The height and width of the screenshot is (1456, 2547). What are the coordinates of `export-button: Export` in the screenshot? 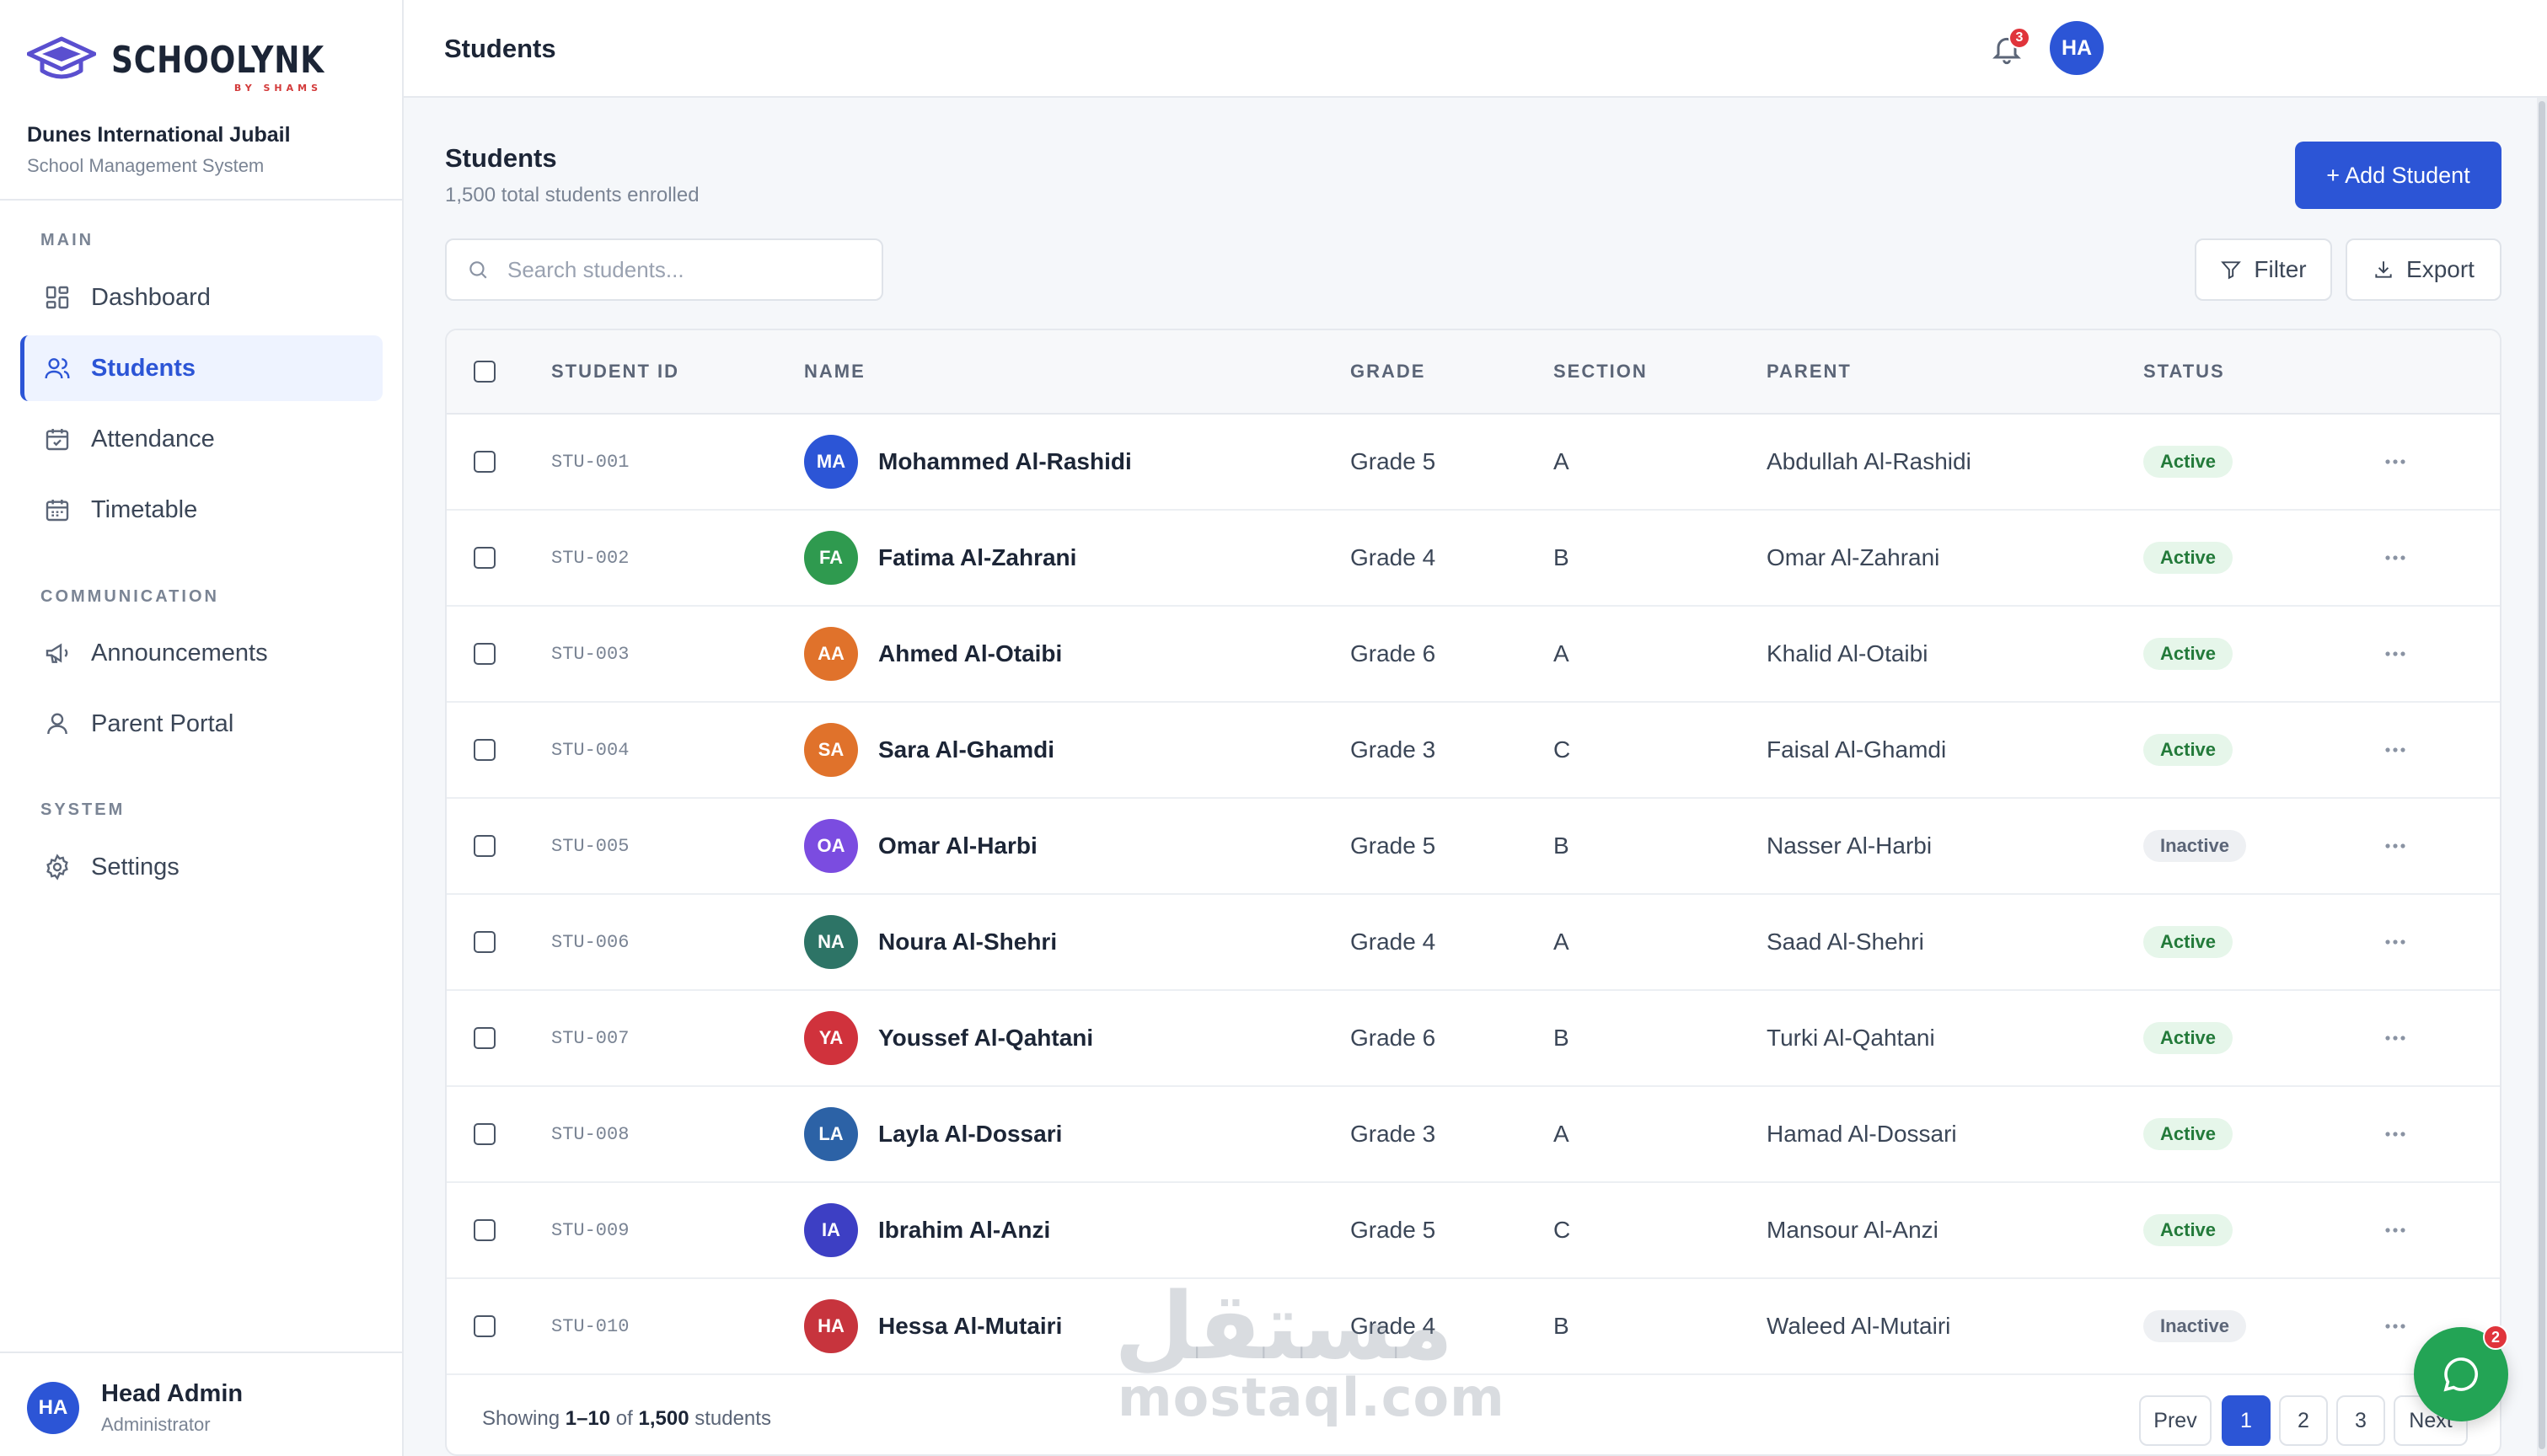 It's located at (2423, 269).